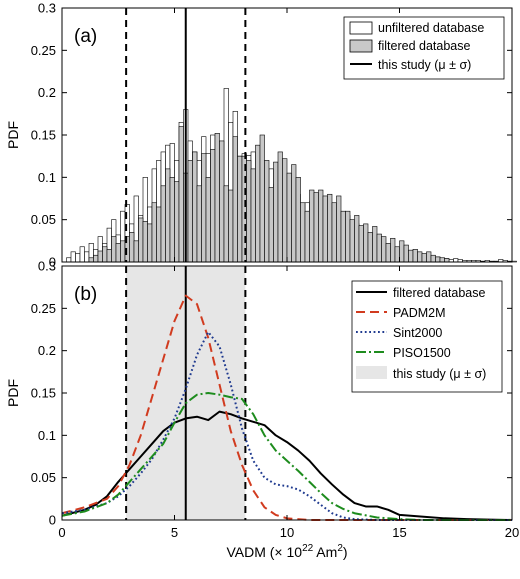 Image resolution: width=520 pixels, height=579 pixels. What do you see at coordinates (361, 46) in the screenshot?
I see `legend-swatch-filtered` at bounding box center [361, 46].